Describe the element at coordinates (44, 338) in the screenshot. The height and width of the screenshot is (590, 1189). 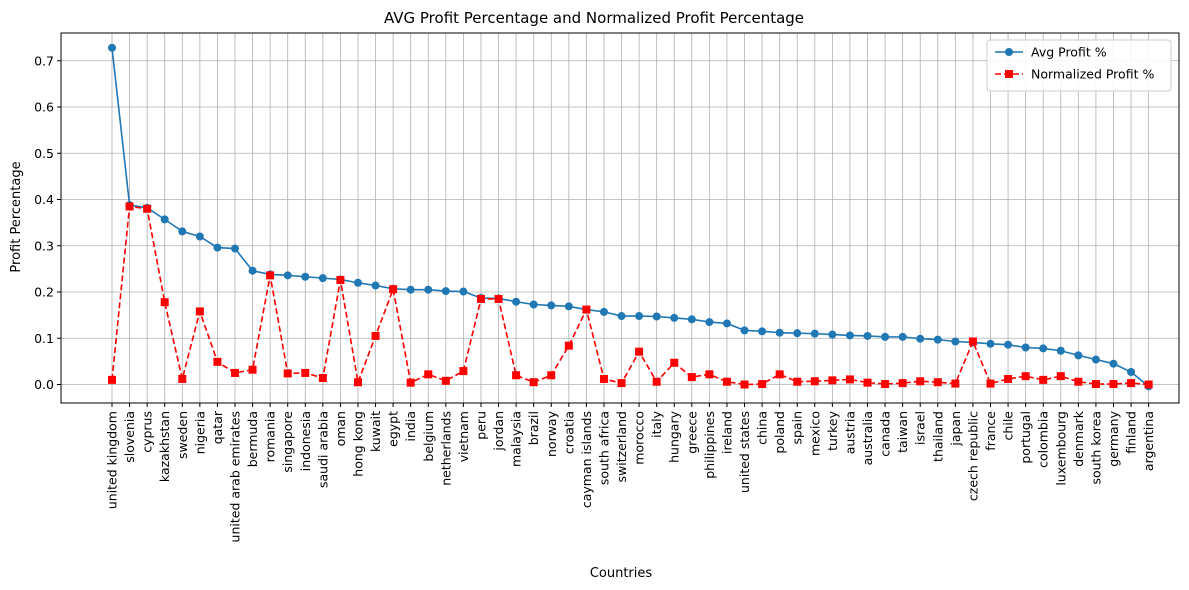
I see `y-tick-label: 0.1` at that location.